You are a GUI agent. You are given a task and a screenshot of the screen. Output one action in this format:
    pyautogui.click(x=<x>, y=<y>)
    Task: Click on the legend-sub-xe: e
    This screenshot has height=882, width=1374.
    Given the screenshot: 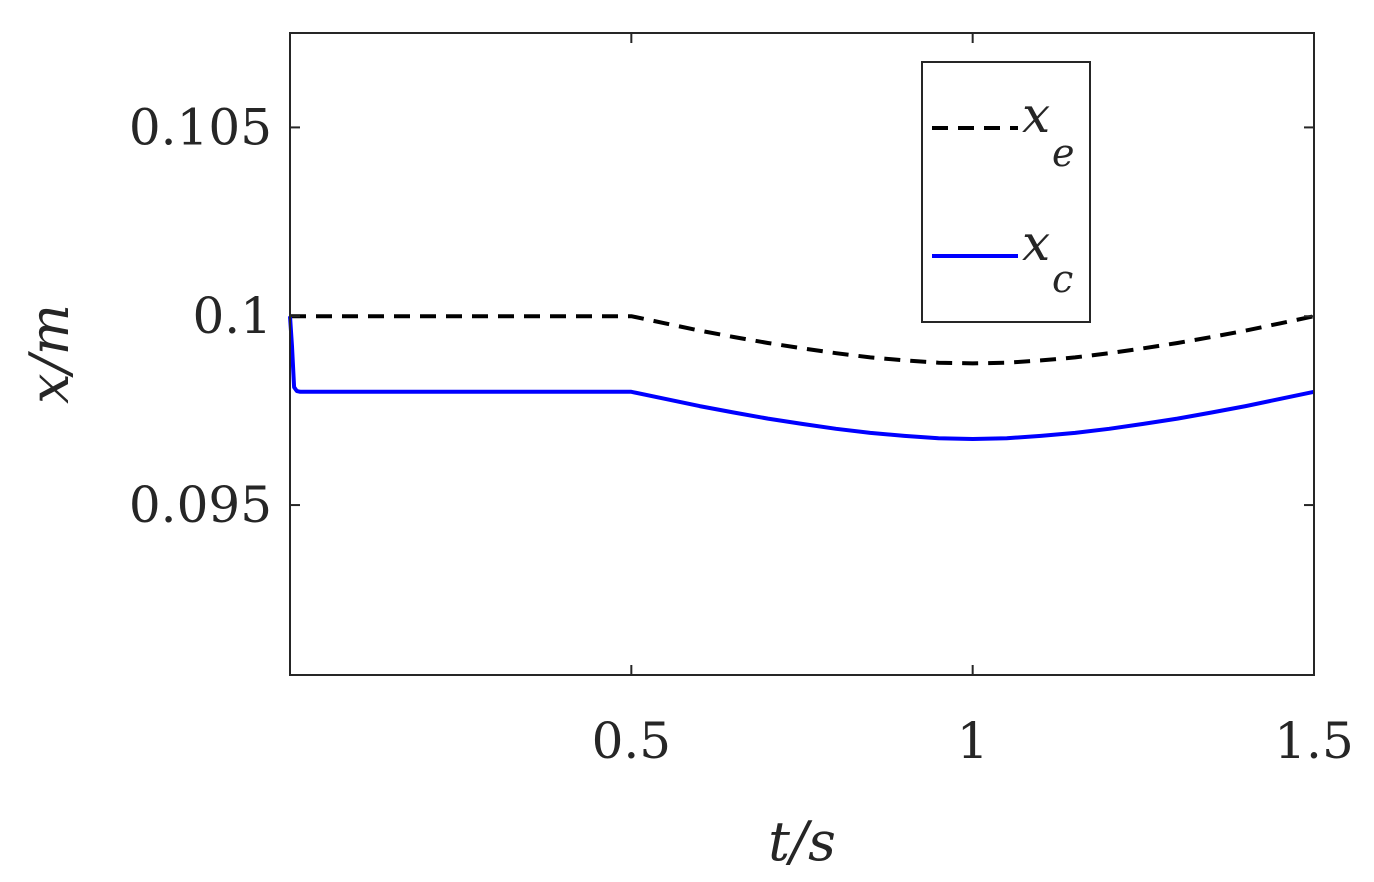 What is the action you would take?
    pyautogui.click(x=1063, y=153)
    